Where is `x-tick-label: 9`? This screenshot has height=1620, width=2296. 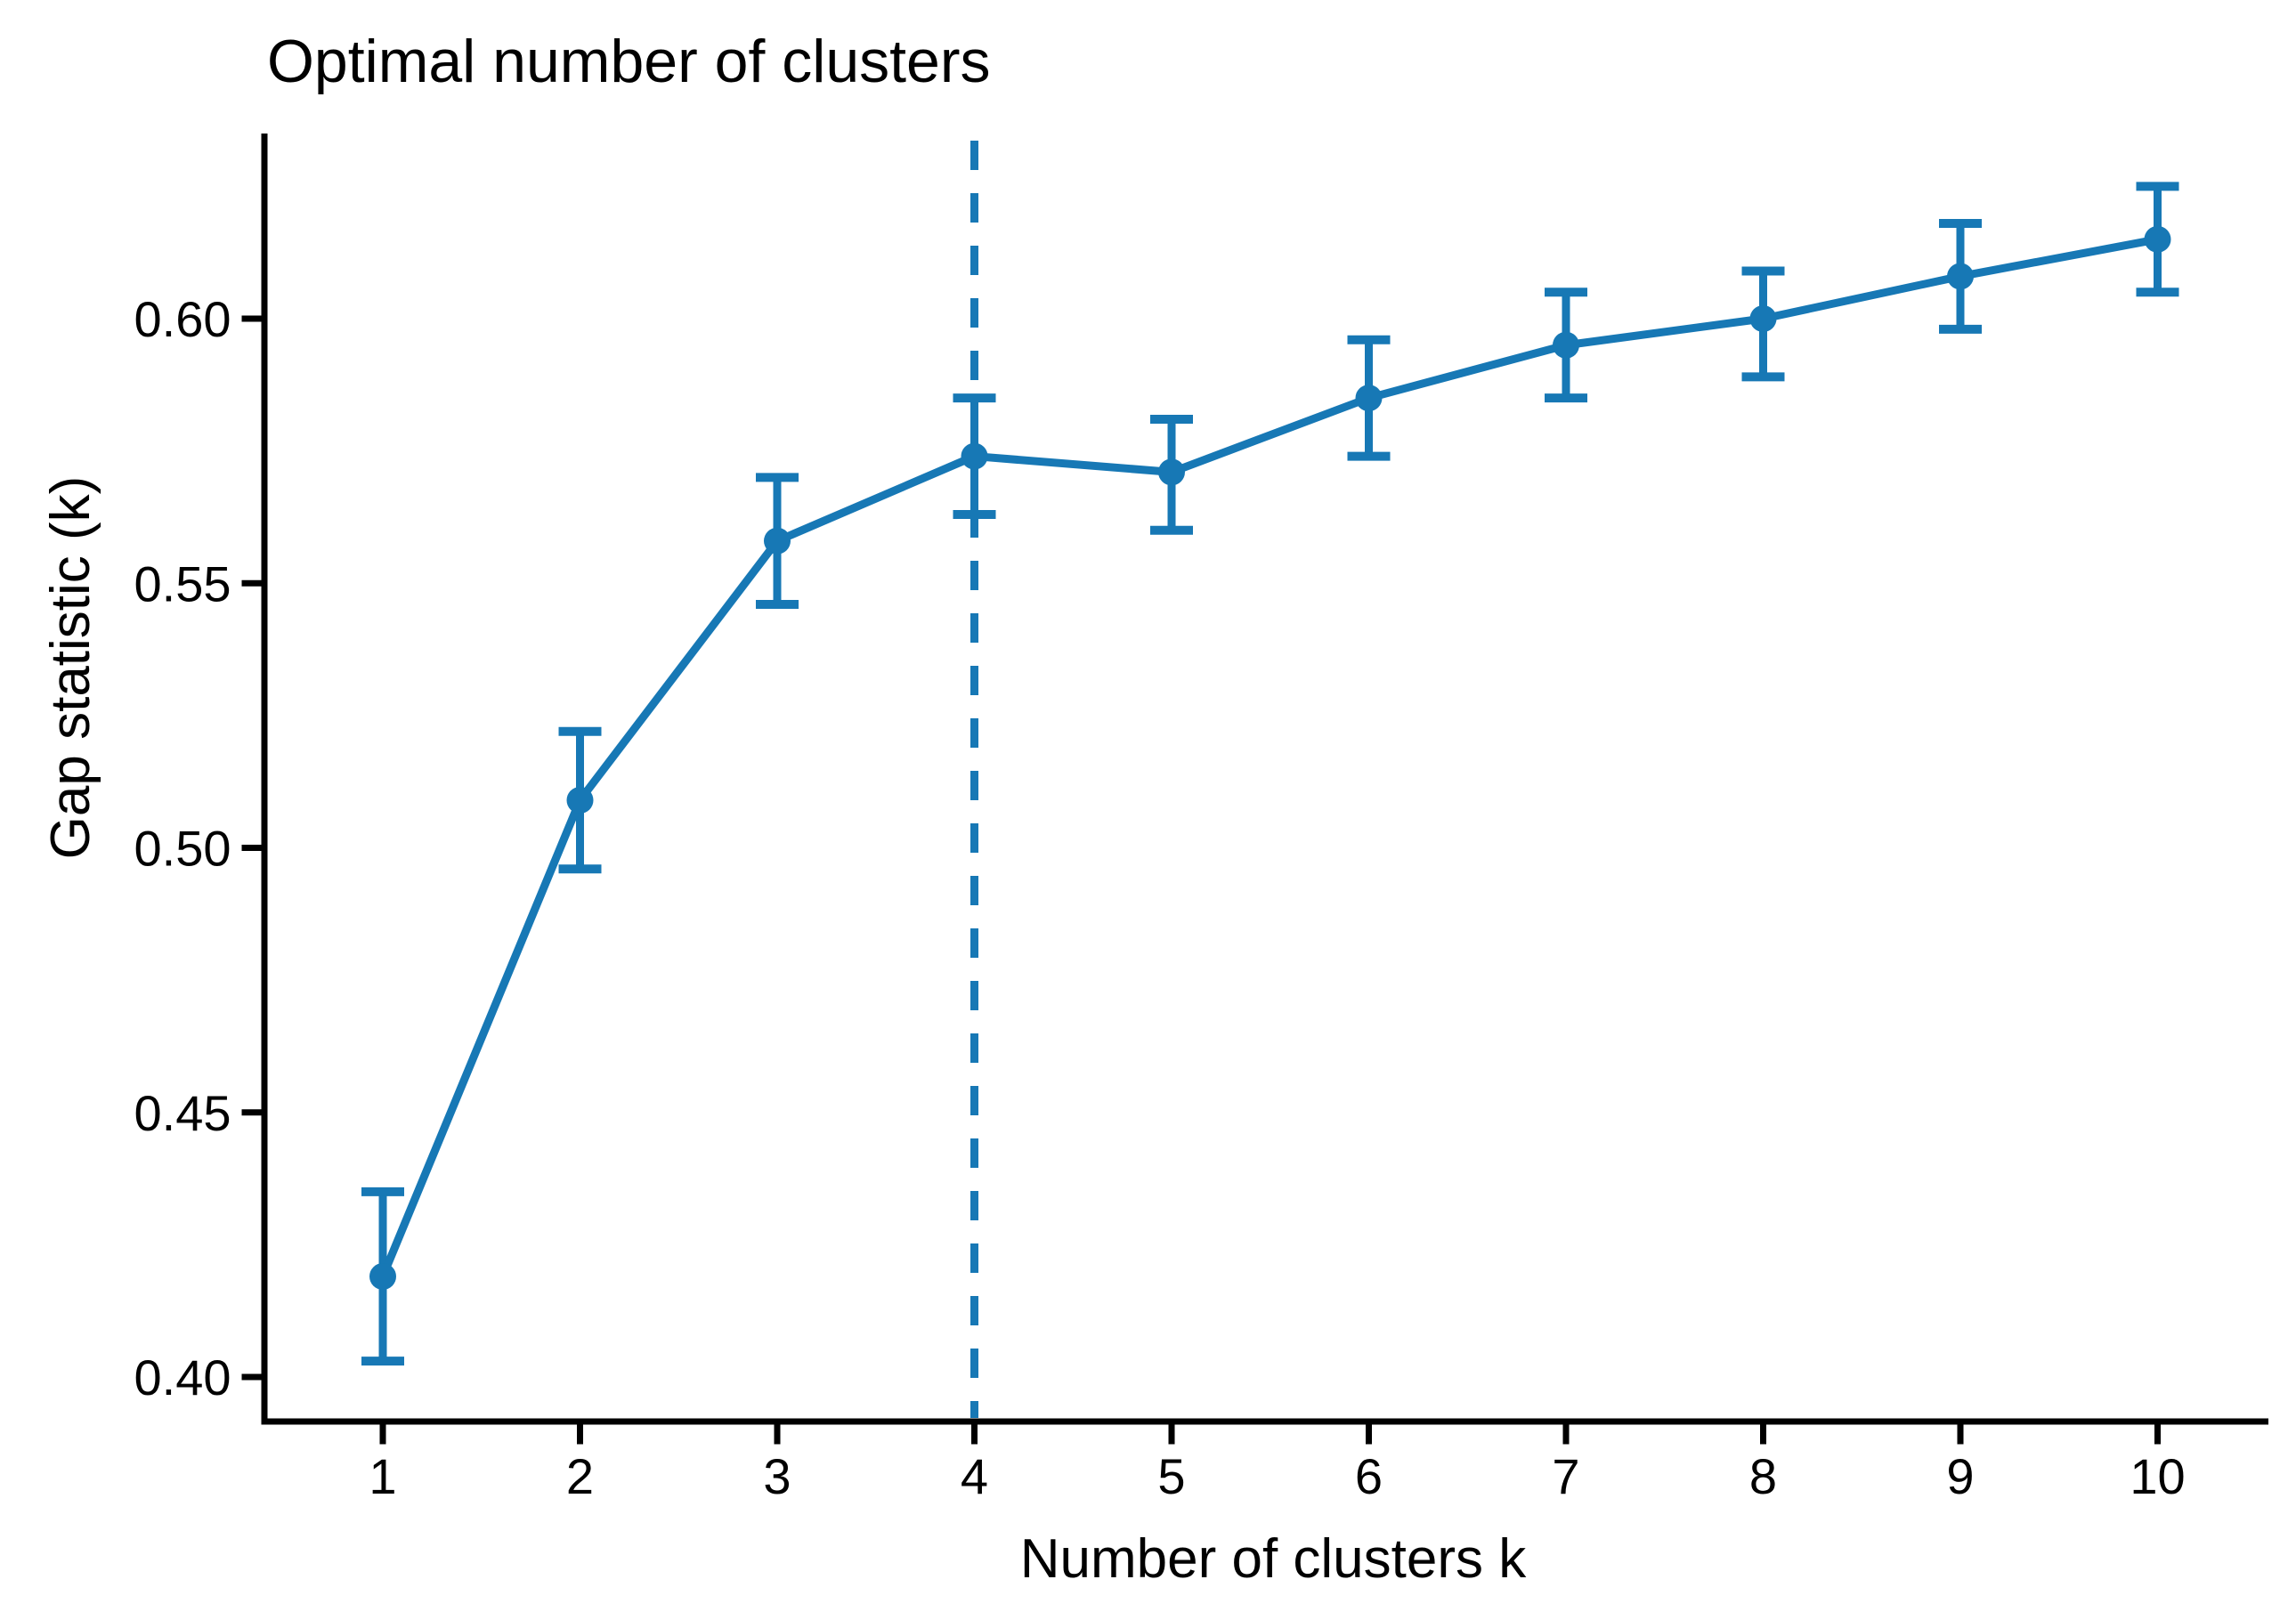 x-tick-label: 9 is located at coordinates (1960, 1476).